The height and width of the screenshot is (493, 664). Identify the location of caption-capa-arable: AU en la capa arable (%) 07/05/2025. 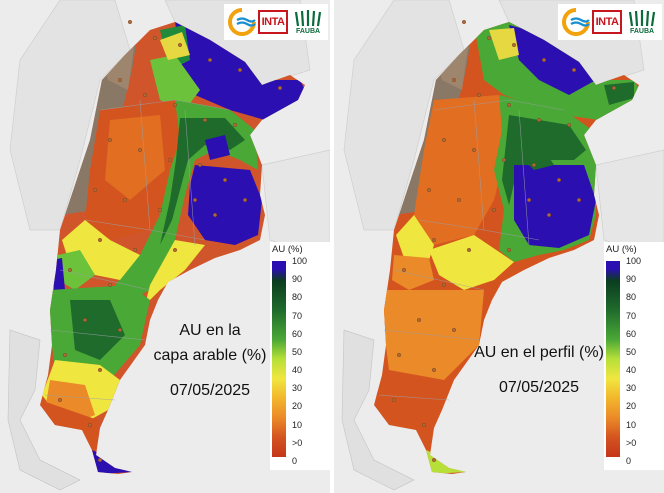
(210, 360).